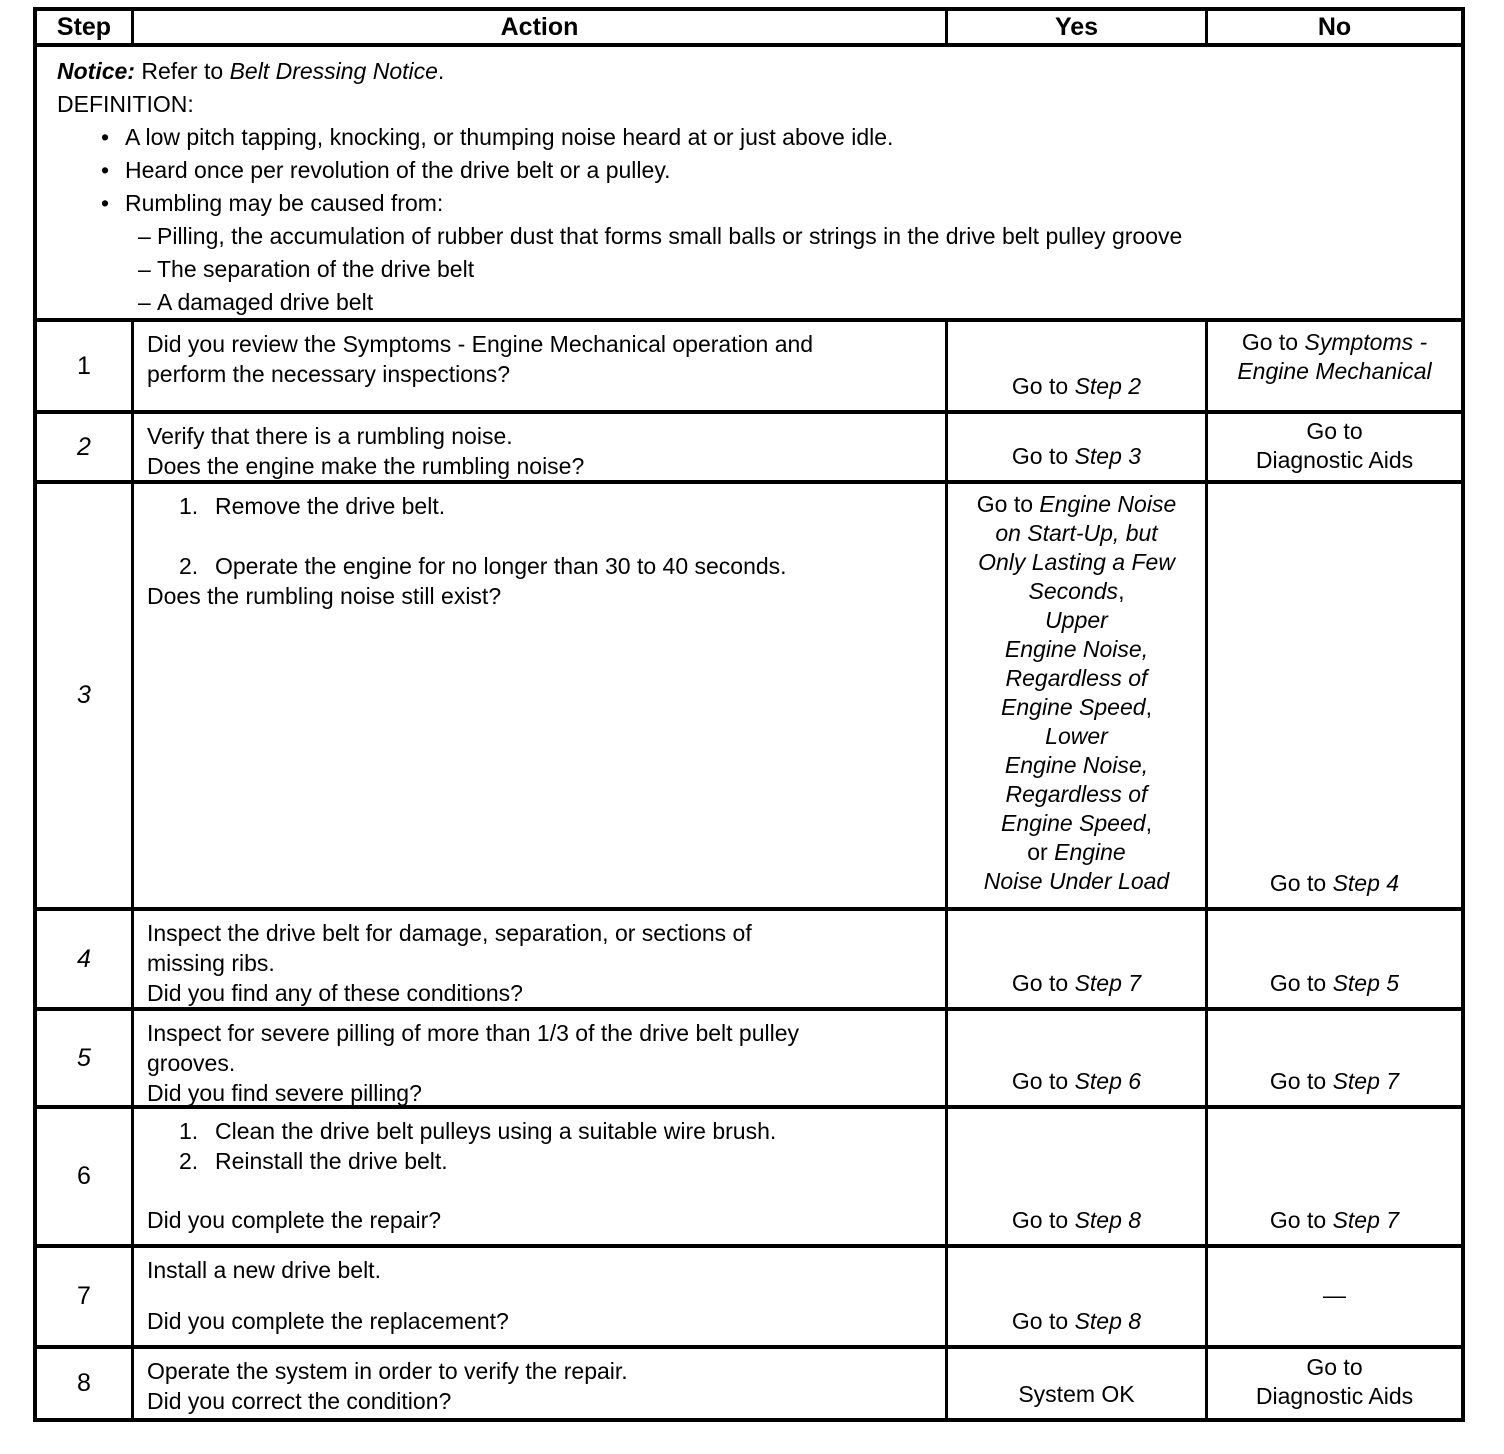  Describe the element at coordinates (1075, 27) in the screenshot. I see `header-yes: Yes` at that location.